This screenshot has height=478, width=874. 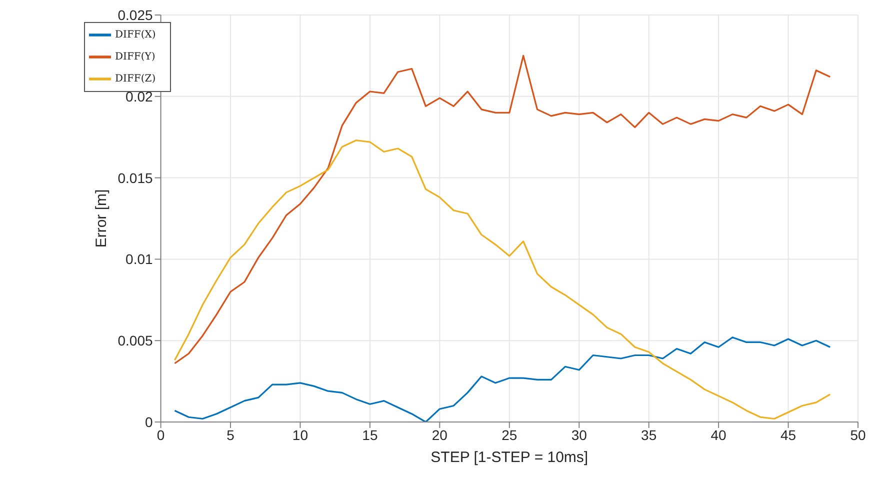 I want to click on legend-label: DIFF(X), so click(x=135, y=35).